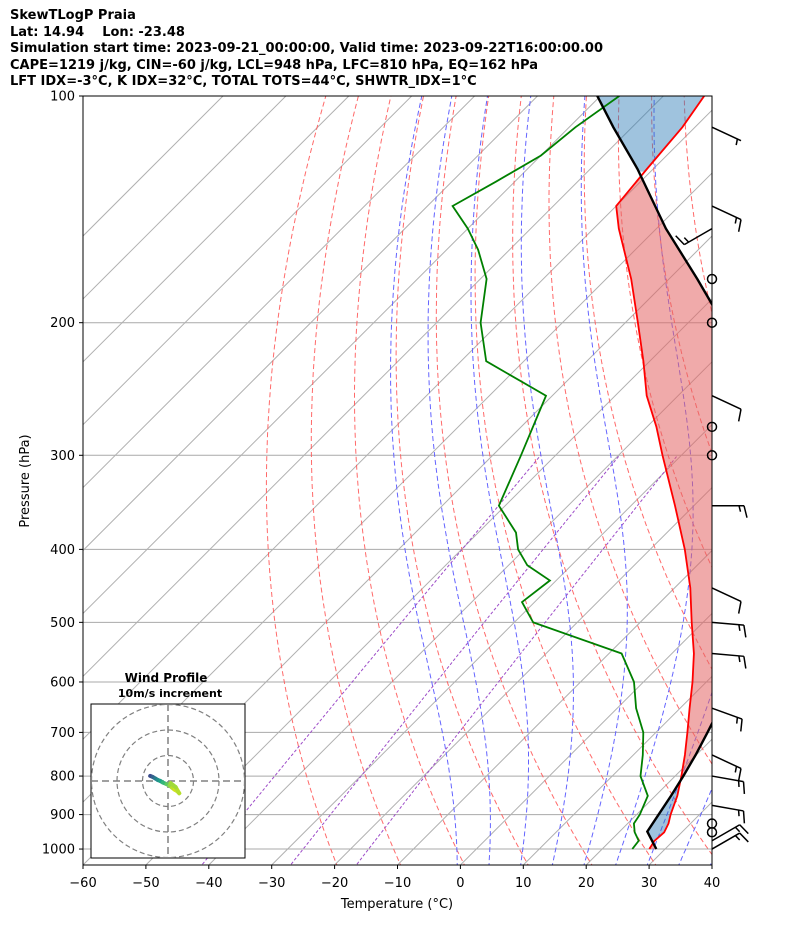 This screenshot has width=794, height=937. What do you see at coordinates (73, 15) in the screenshot?
I see `chart-title: SkewTLogP Praia` at bounding box center [73, 15].